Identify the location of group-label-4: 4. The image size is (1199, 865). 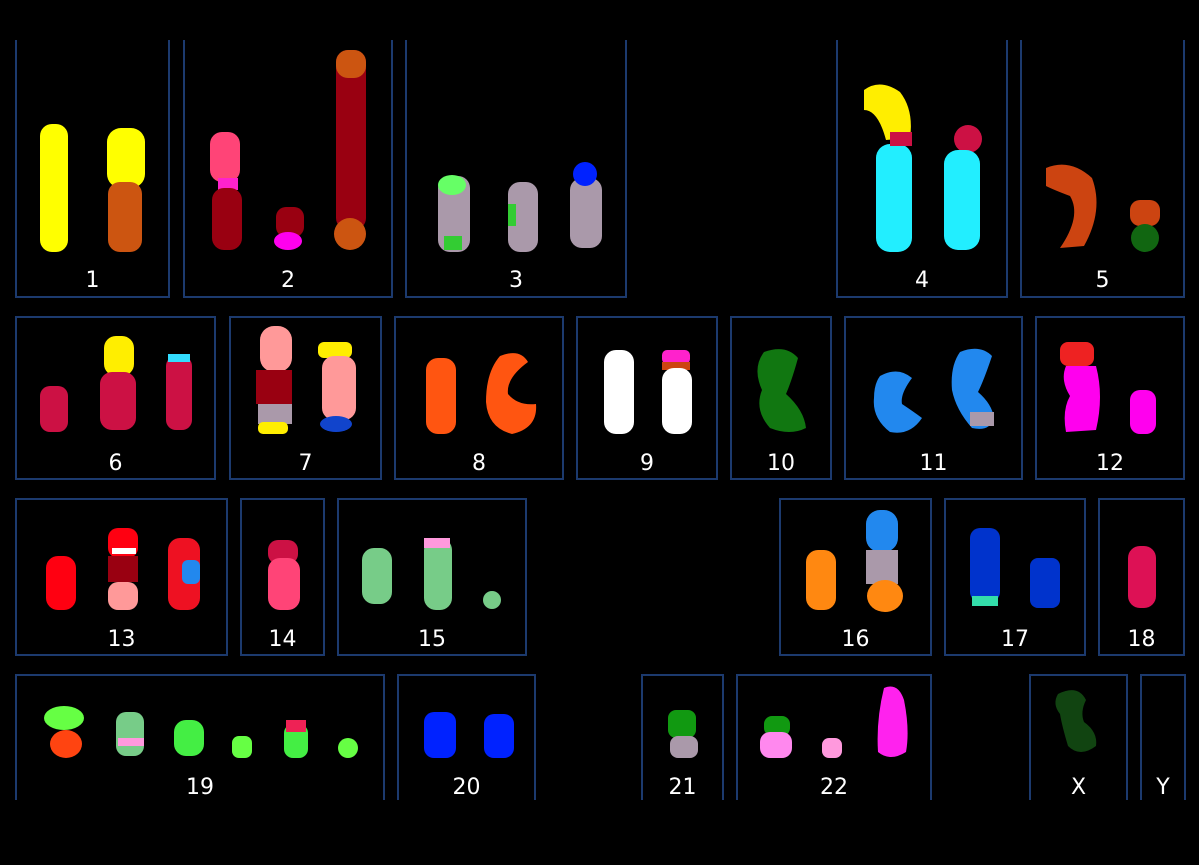
(922, 280).